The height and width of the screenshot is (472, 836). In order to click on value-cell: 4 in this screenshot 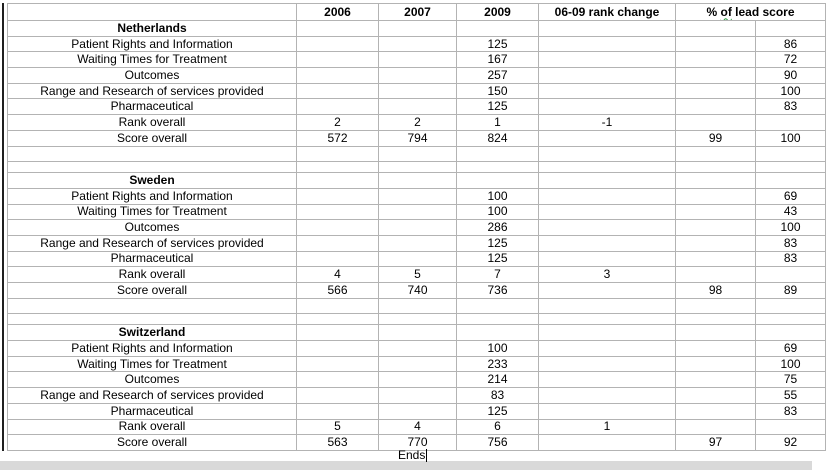, I will do `click(337, 274)`.